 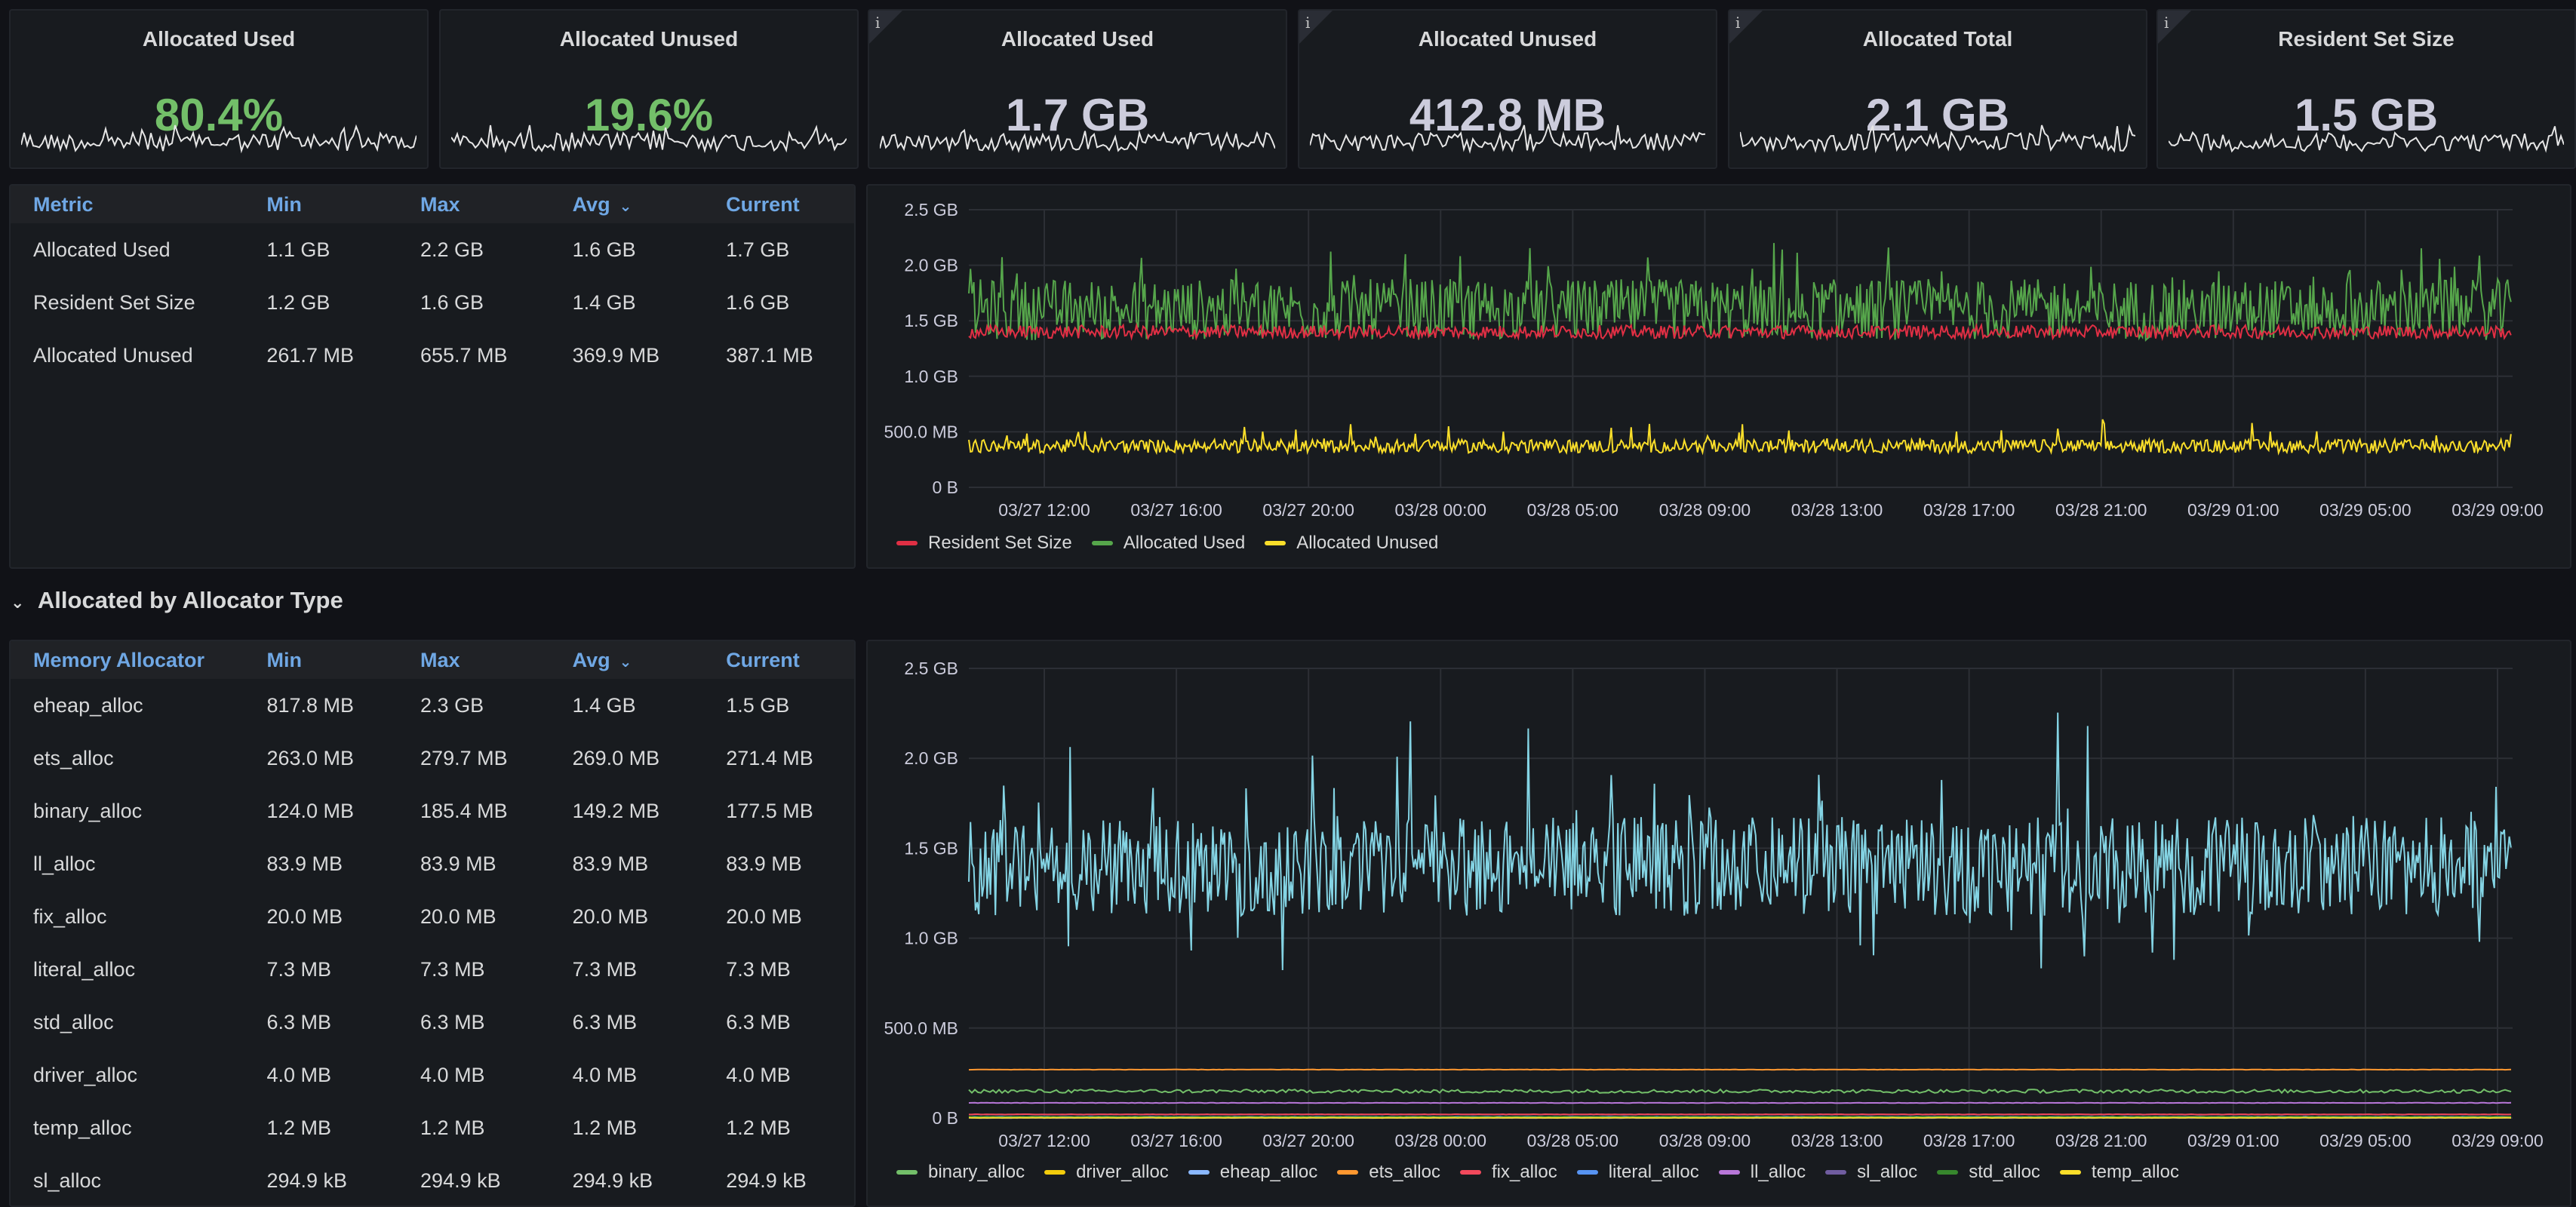 What do you see at coordinates (2366, 115) in the screenshot?
I see `stat-value: 1.5 GB` at bounding box center [2366, 115].